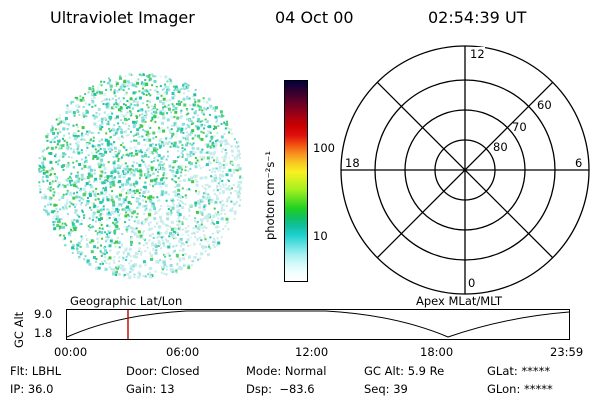  Describe the element at coordinates (286, 371) in the screenshot. I see `status-mode: Mode: Normal` at that location.